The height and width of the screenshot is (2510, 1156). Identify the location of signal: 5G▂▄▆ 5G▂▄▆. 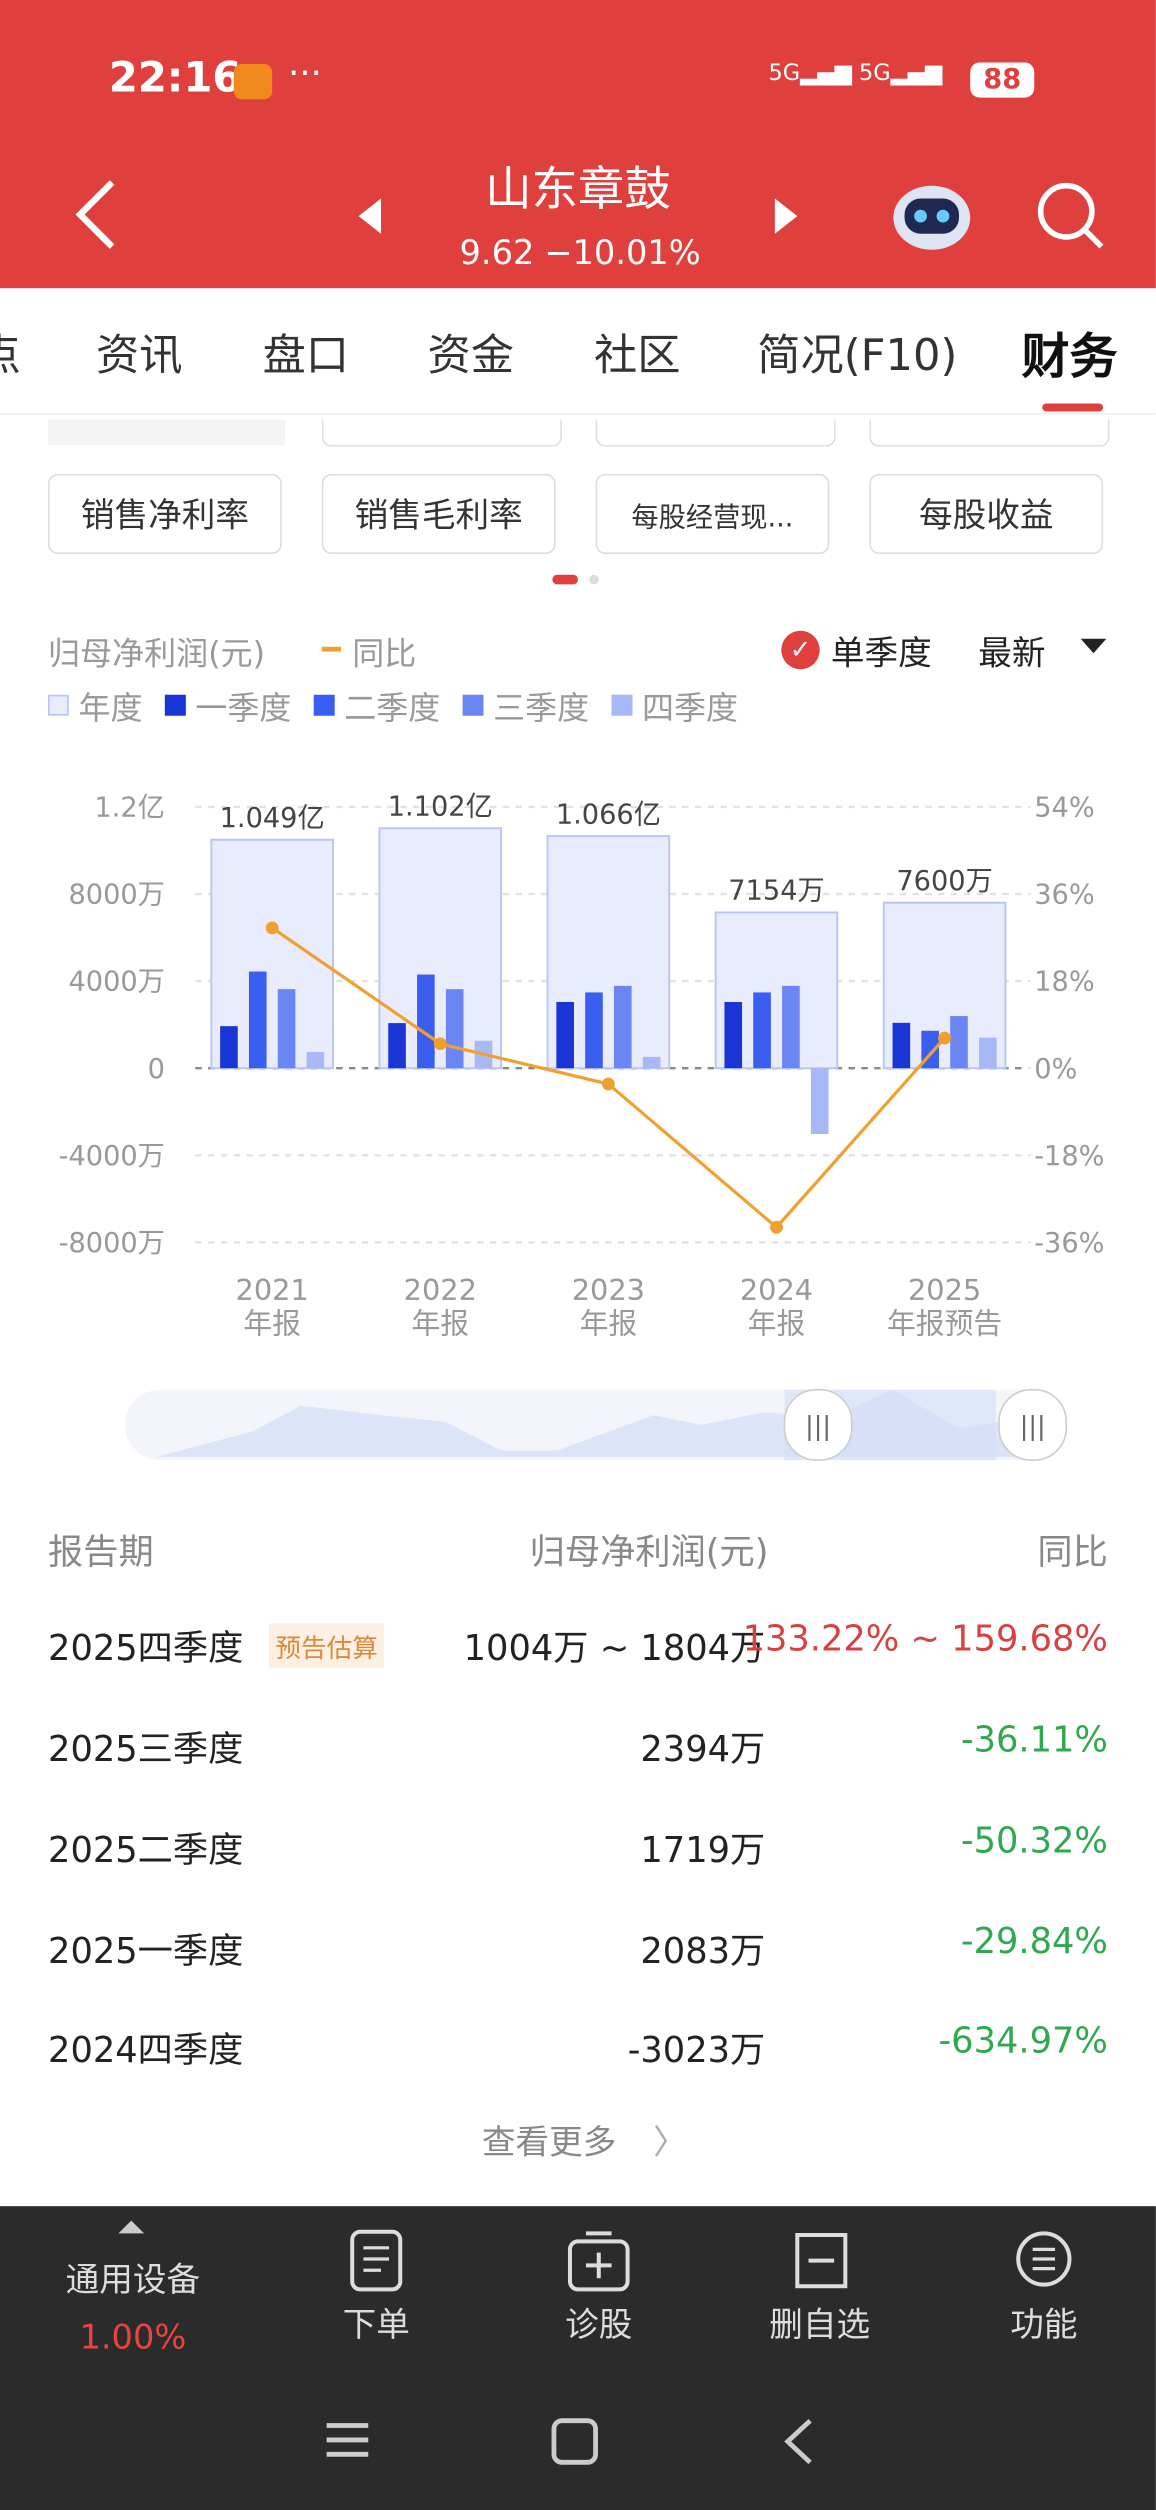
(855, 73).